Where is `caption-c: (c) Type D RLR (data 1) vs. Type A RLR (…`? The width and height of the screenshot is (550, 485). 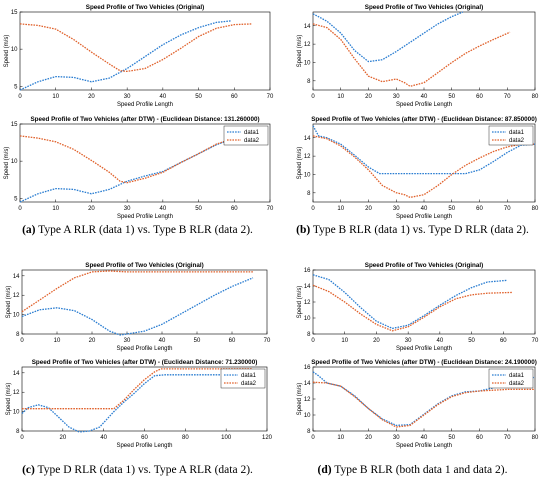
caption-c: (c) Type D RLR (data 1) vs. Type A RLR (… is located at coordinates (137, 470).